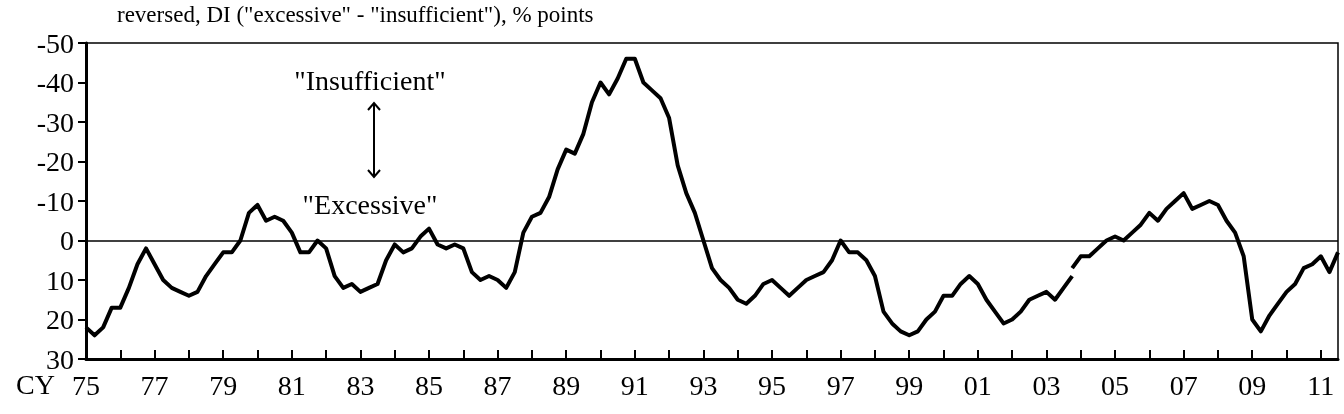 The width and height of the screenshot is (1344, 414). Describe the element at coordinates (977, 385) in the screenshot. I see `x-tick-label: 01` at that location.